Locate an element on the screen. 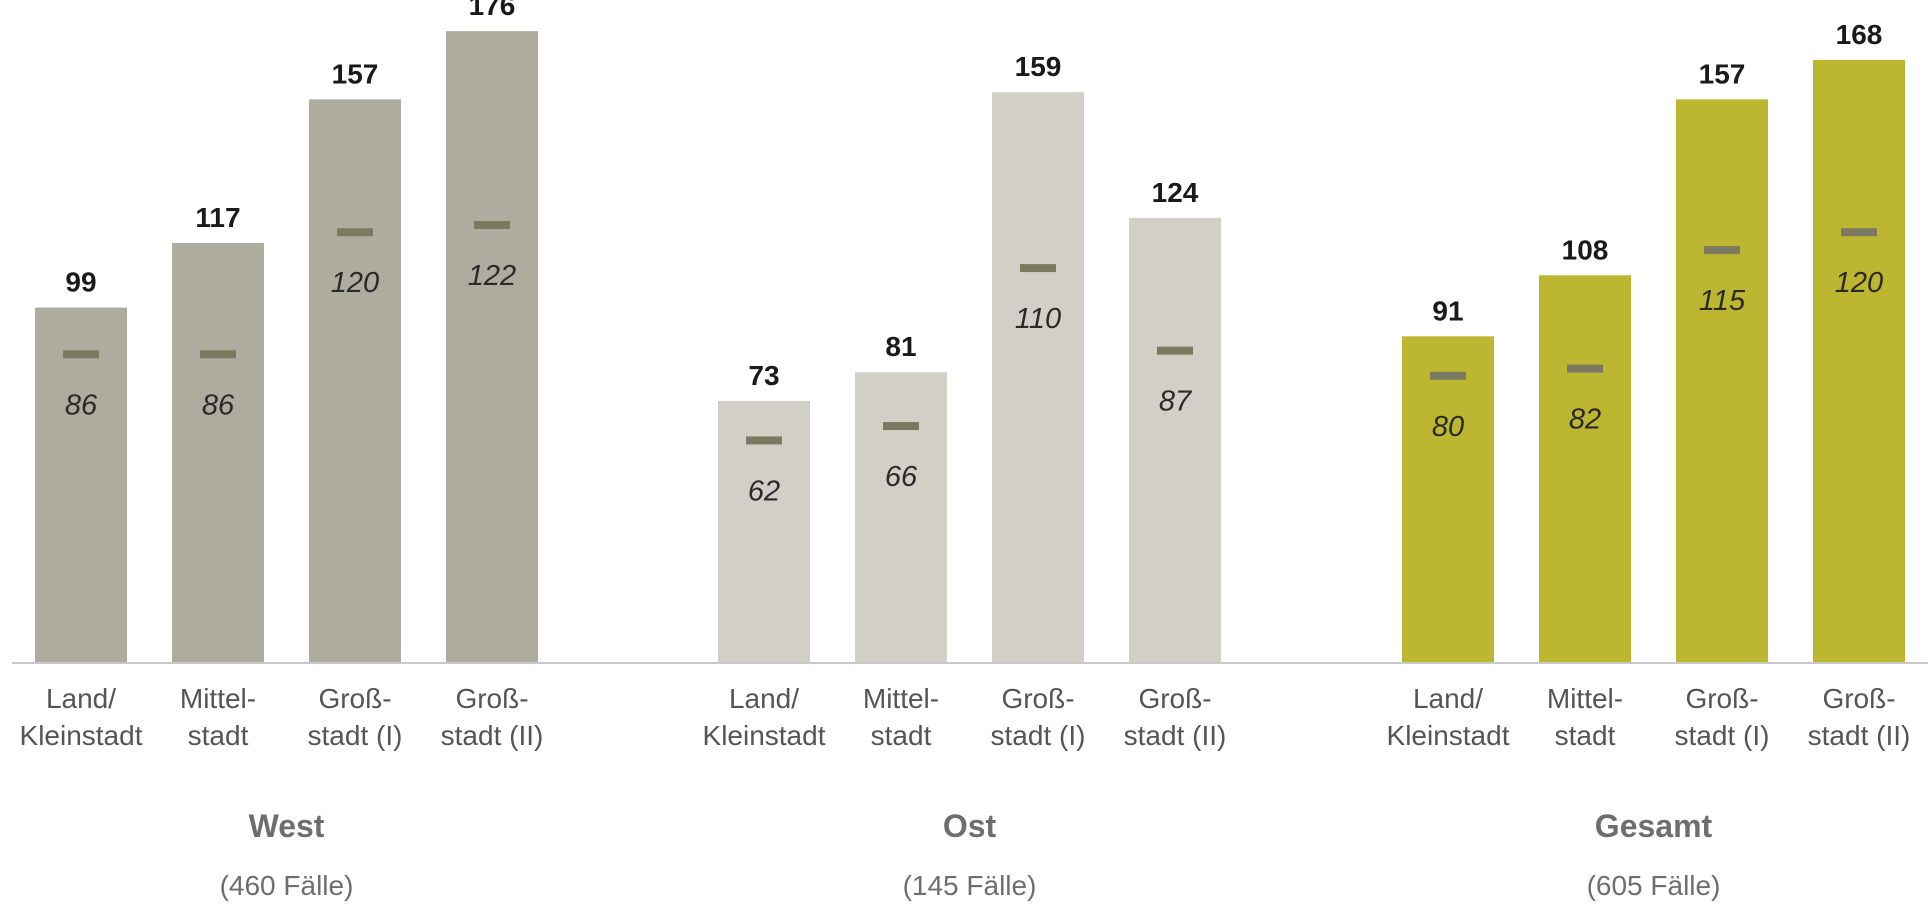 The image size is (1928, 904). inner-value-label: 122 is located at coordinates (492, 276).